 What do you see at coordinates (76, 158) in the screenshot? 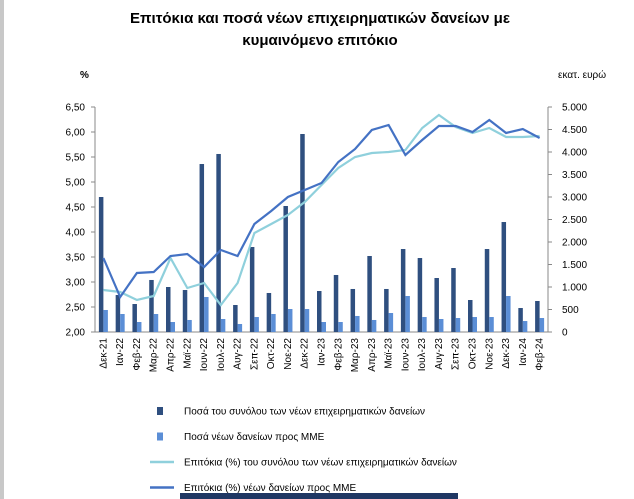
I see `y-tick-label: 5,50` at bounding box center [76, 158].